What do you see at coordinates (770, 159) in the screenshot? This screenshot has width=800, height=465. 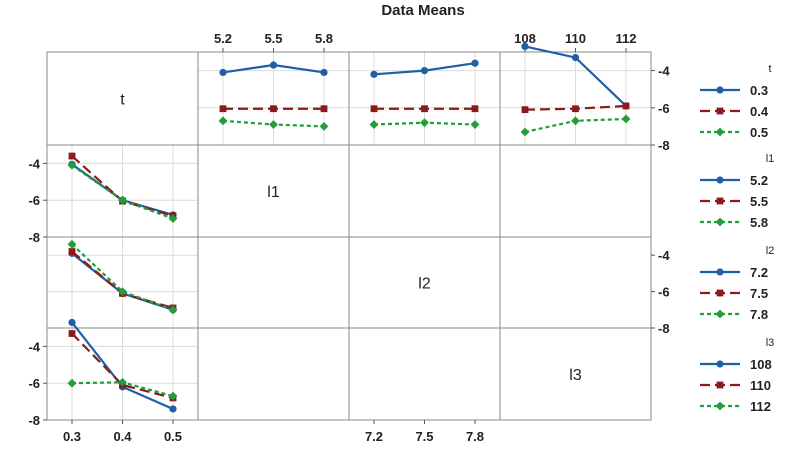 I see `legend-title: l1` at bounding box center [770, 159].